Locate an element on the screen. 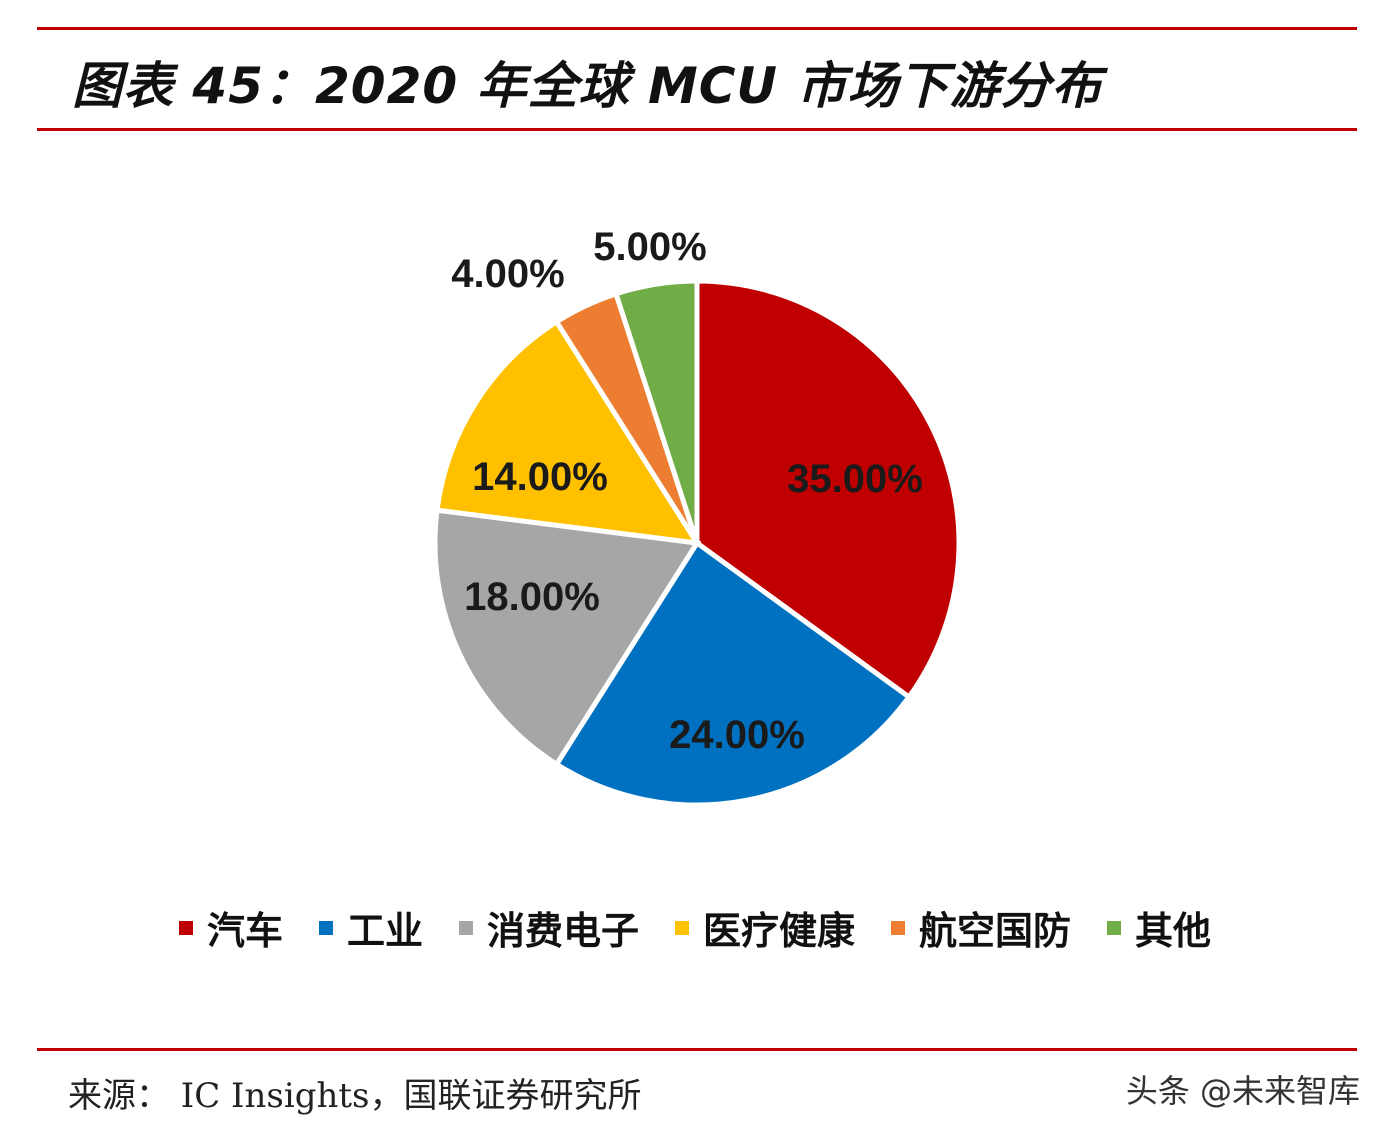 The width and height of the screenshot is (1390, 1132). legend-label: 其他 is located at coordinates (1173, 931).